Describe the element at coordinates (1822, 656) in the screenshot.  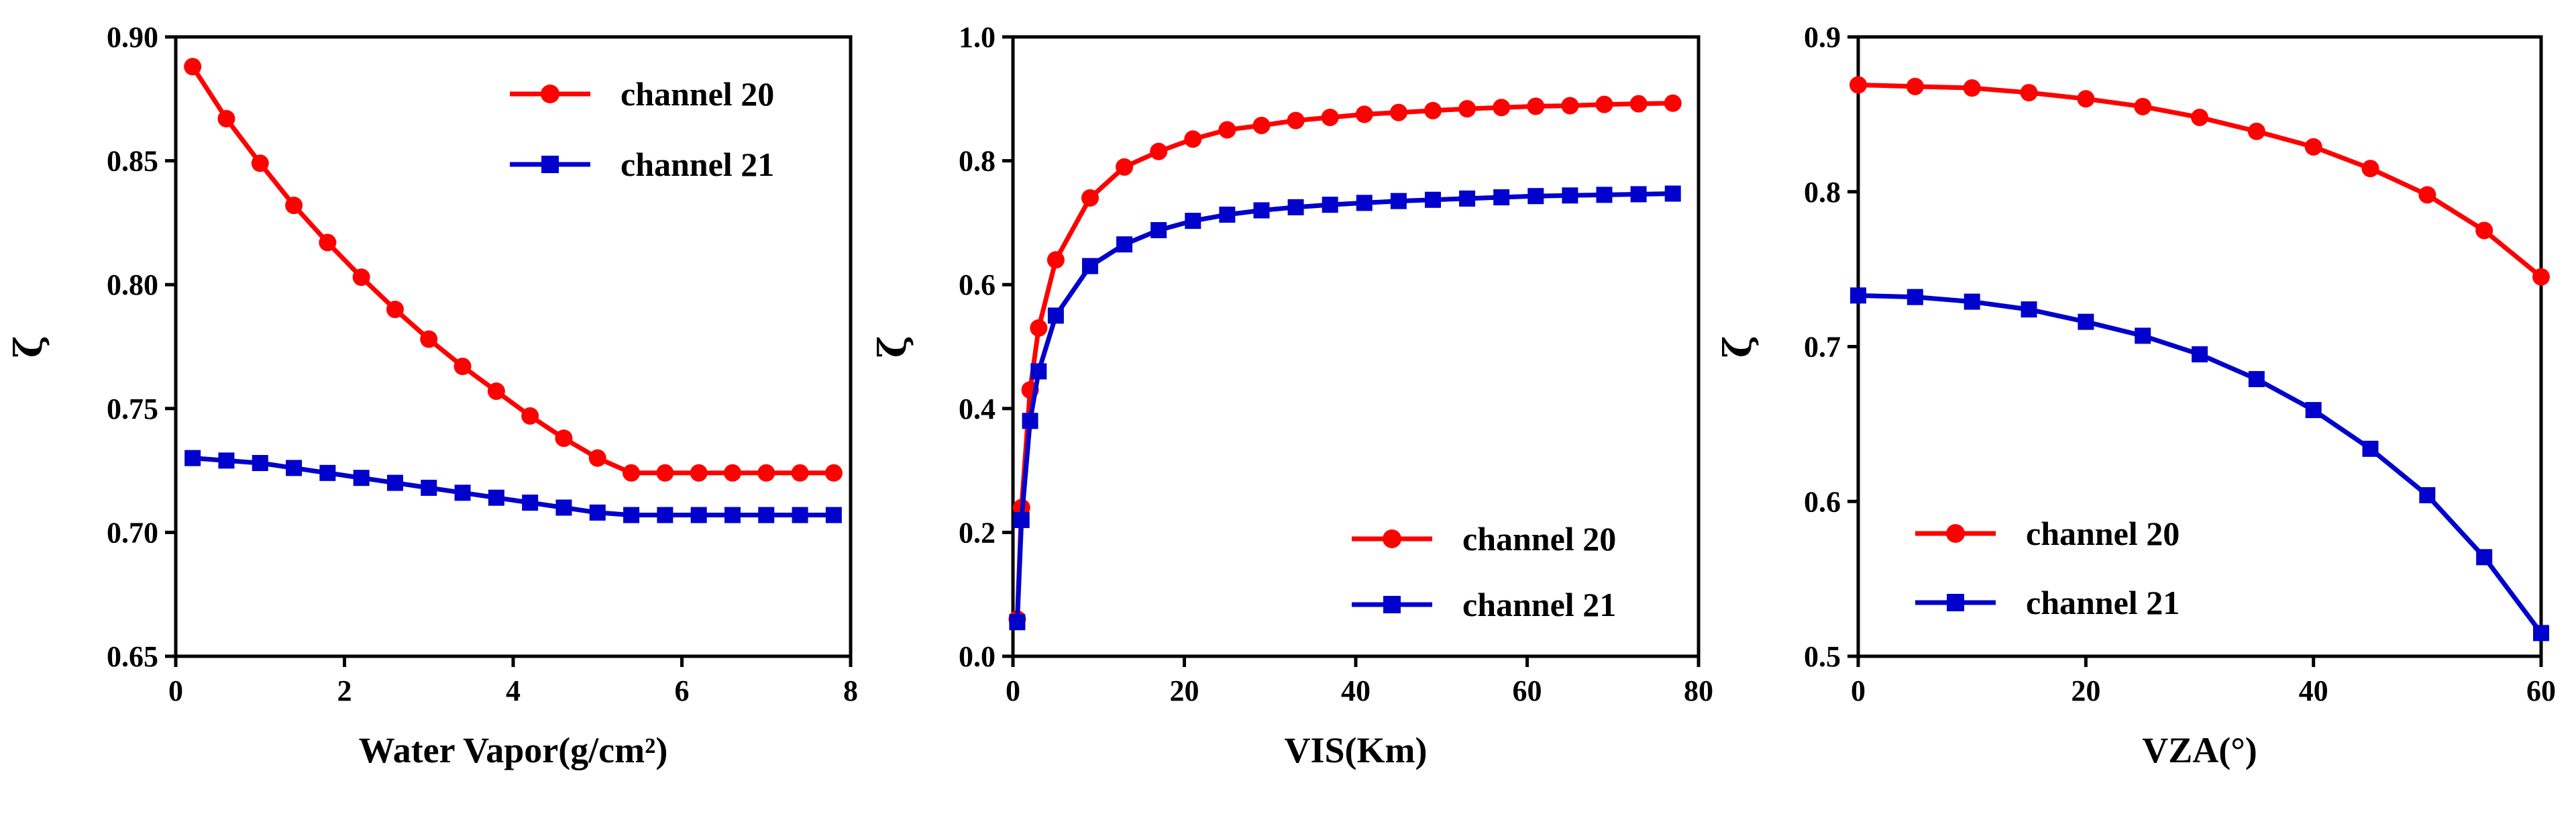
I see `y-tick-label: 0.5` at that location.